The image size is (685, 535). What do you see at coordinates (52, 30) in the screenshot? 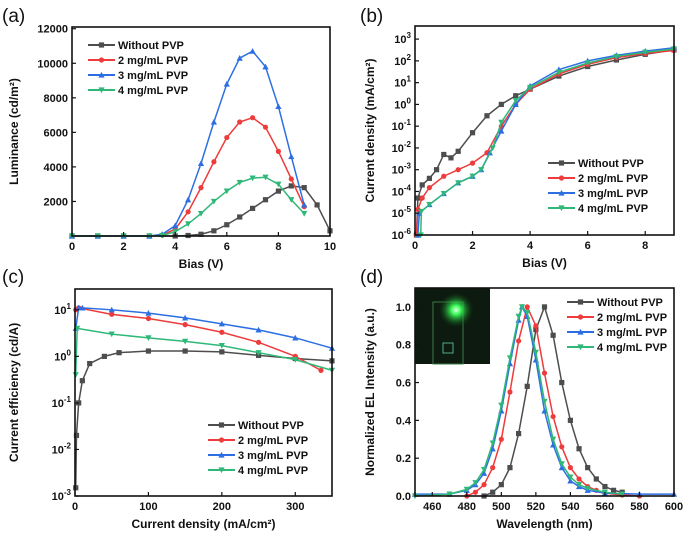
I see `y-tick-label: 12000` at bounding box center [52, 30].